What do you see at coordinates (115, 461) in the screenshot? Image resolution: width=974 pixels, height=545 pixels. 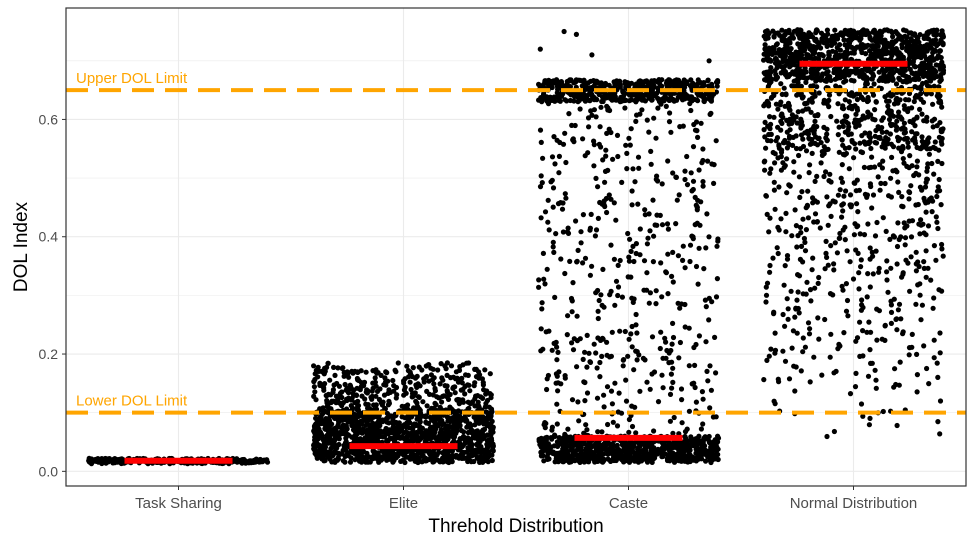 I see `data-point-task-sharing` at bounding box center [115, 461].